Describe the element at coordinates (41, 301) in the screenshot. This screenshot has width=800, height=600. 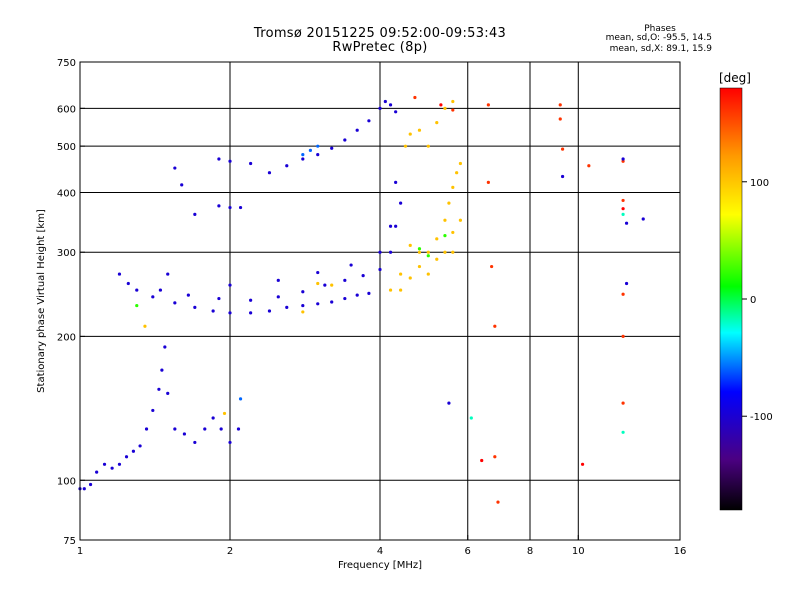
I see `y-axis-label: Stationary phase Virtual Height [km]` at that location.